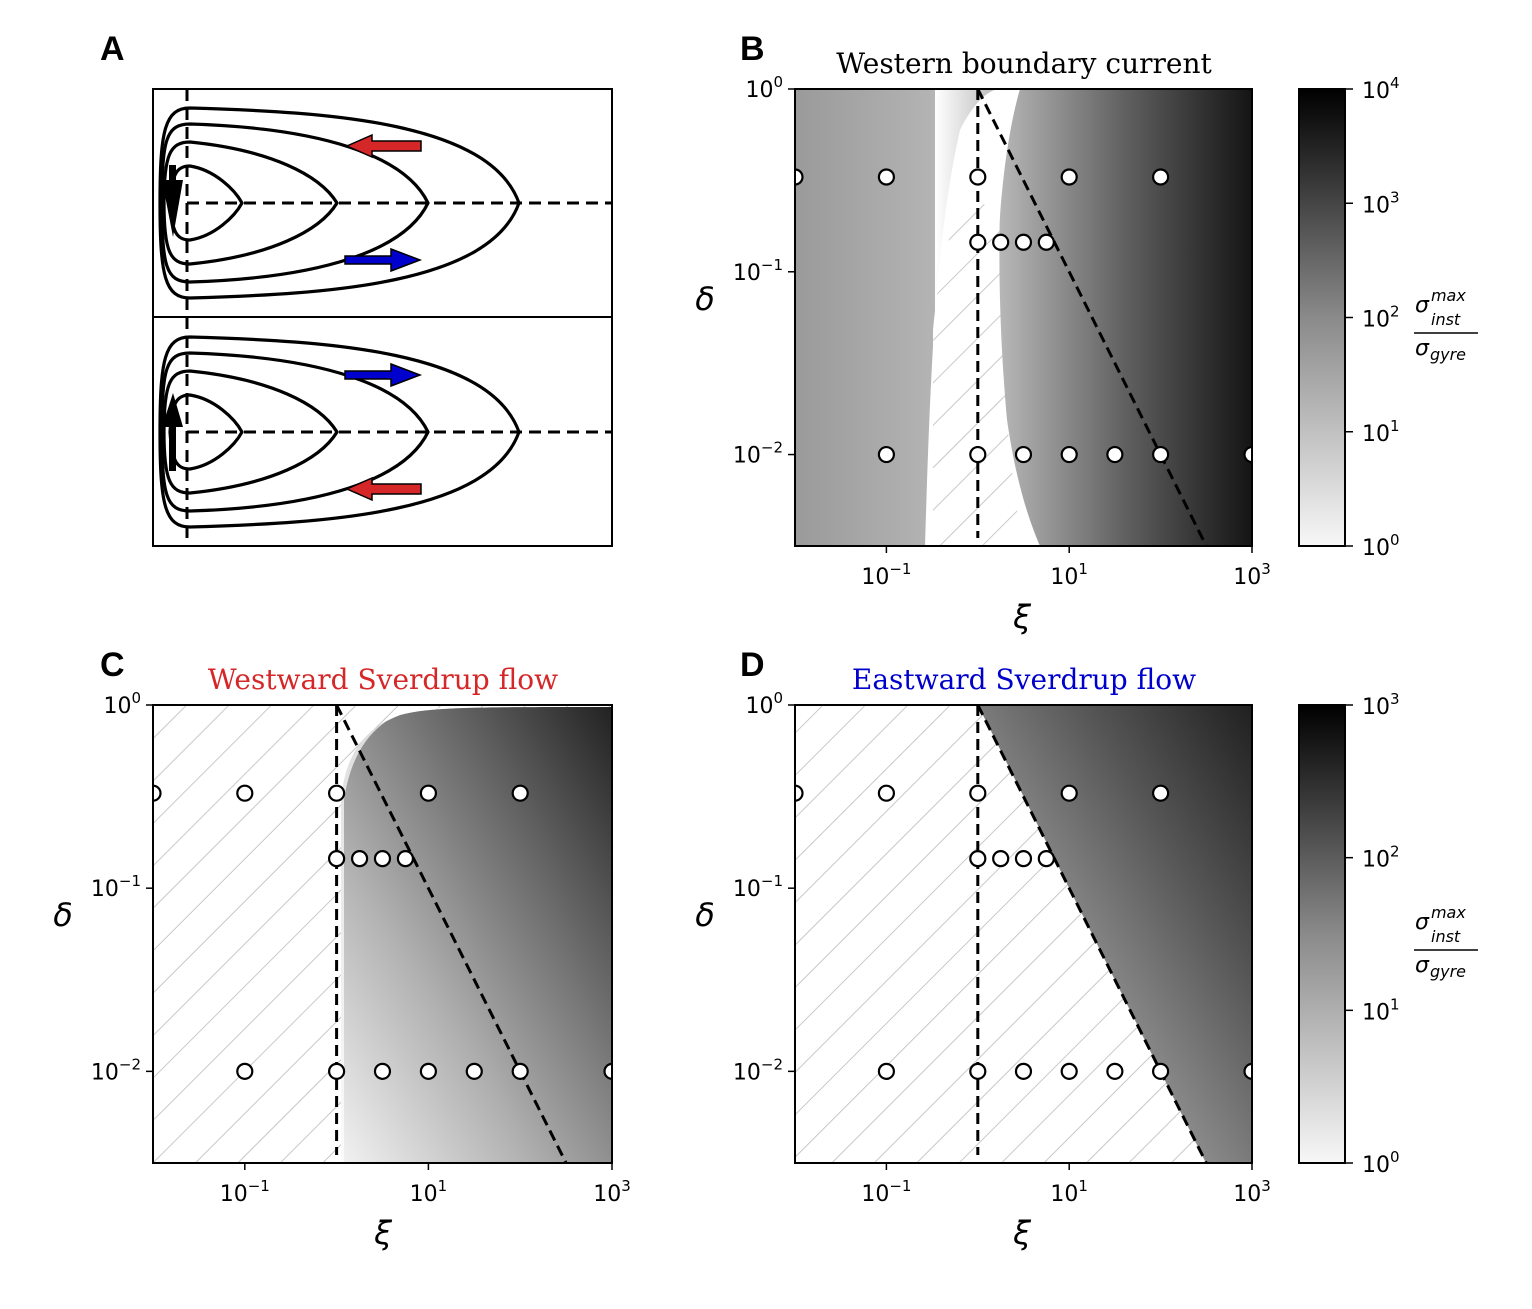 The height and width of the screenshot is (1309, 1532). Describe the element at coordinates (977, 373) in the screenshot. I see `hatched-region` at that location.